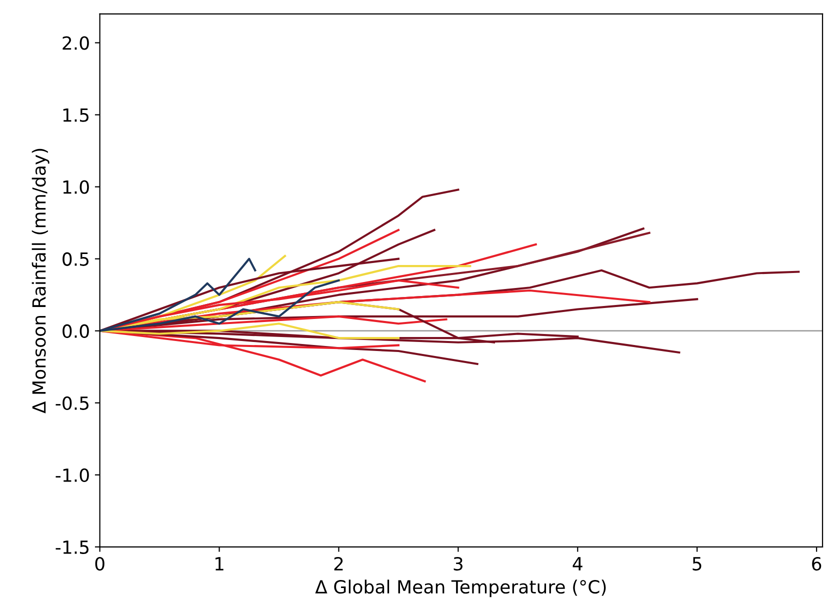  Describe the element at coordinates (72, 547) in the screenshot. I see `y-tick-label: -1.5` at that location.